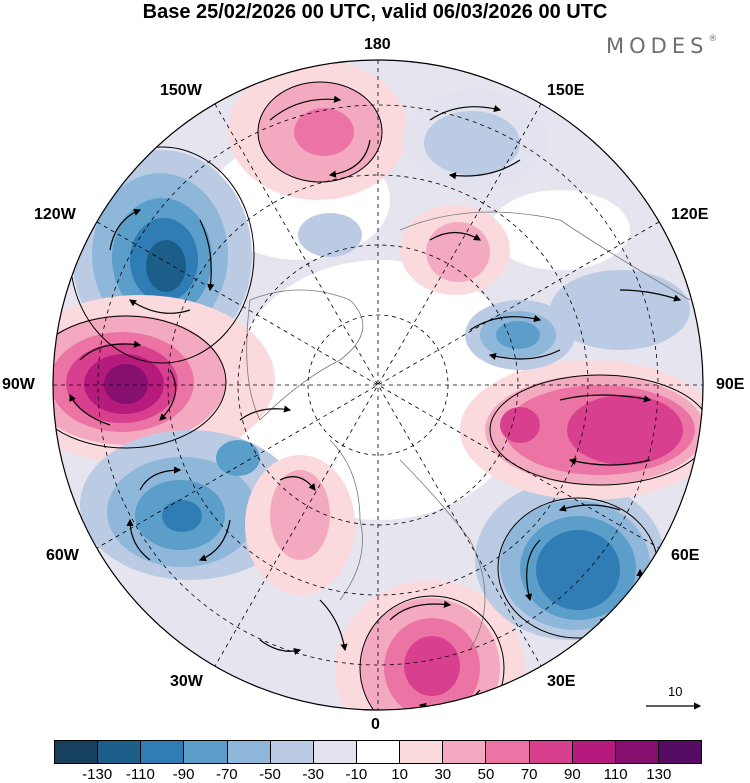 The image size is (750, 783). I want to click on colorbar-tick-label: -90, so click(183, 774).